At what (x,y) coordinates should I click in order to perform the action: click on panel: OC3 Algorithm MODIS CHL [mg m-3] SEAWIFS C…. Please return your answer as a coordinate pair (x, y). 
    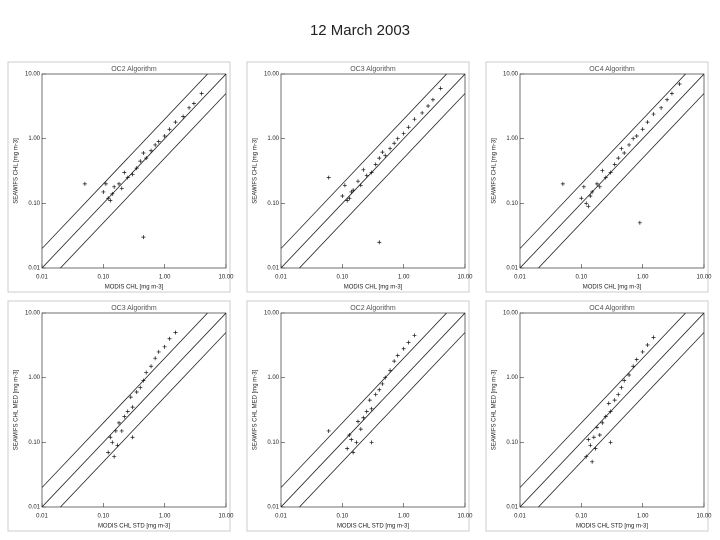
    Looking at the image, I should click on (359, 177).